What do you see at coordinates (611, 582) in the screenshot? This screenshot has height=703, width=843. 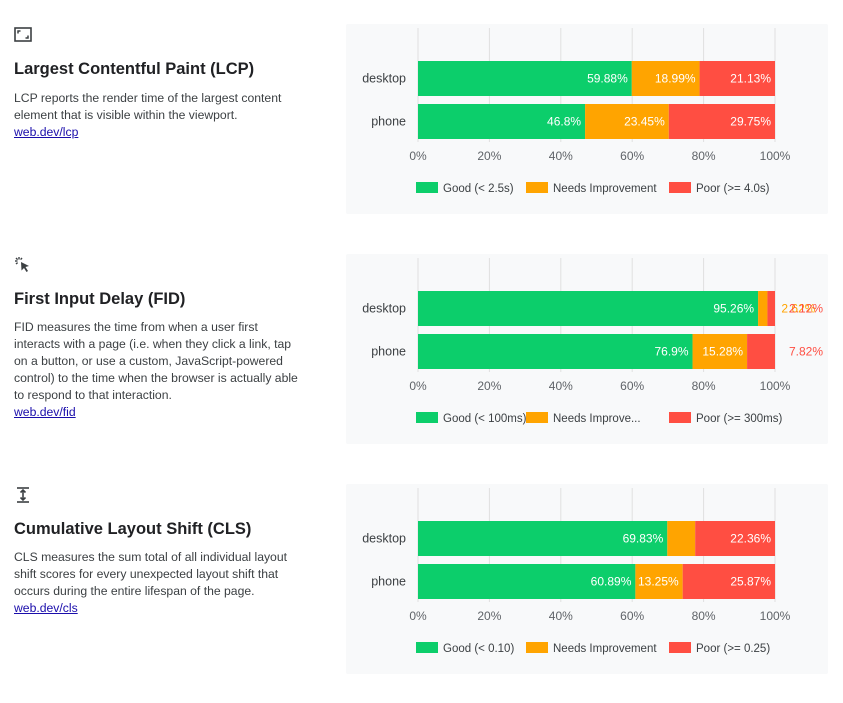 I see `data-label: 60.89%` at bounding box center [611, 582].